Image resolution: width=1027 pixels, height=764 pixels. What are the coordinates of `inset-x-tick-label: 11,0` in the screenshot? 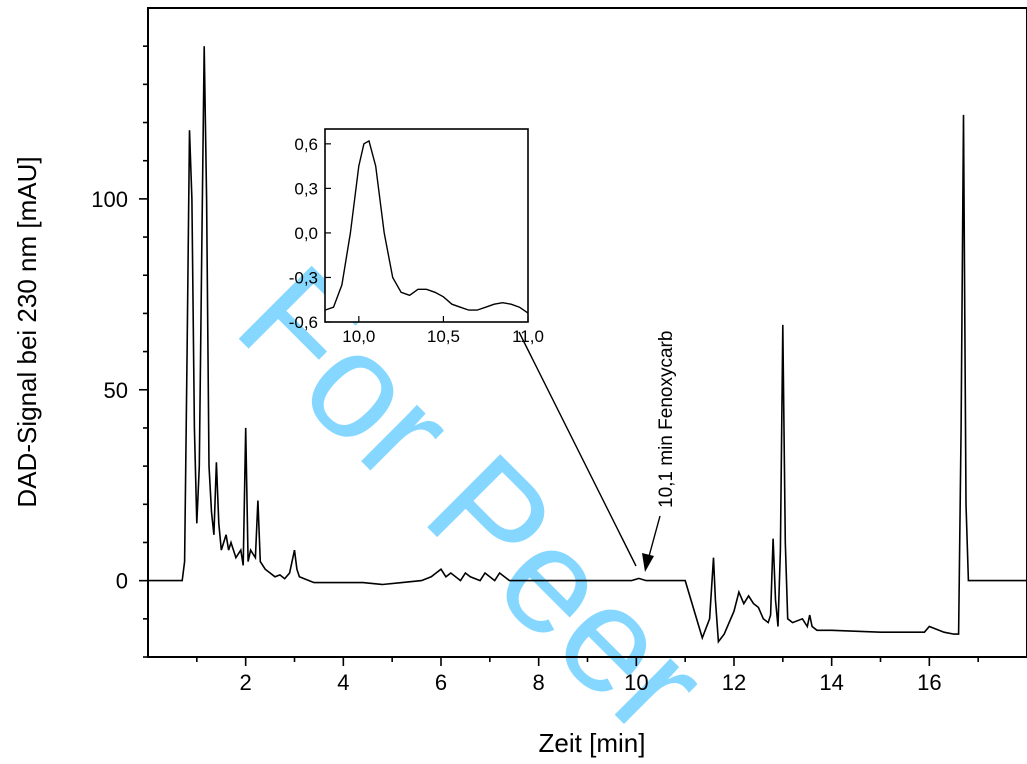 It's located at (528, 336).